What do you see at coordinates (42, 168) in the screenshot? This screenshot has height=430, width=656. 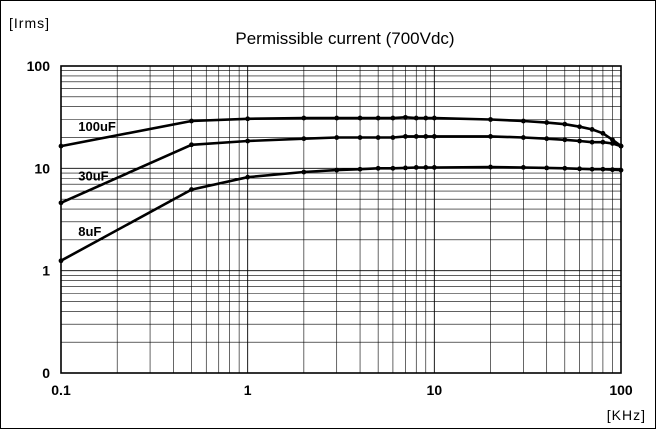 I see `y-tick-label: 10` at bounding box center [42, 168].